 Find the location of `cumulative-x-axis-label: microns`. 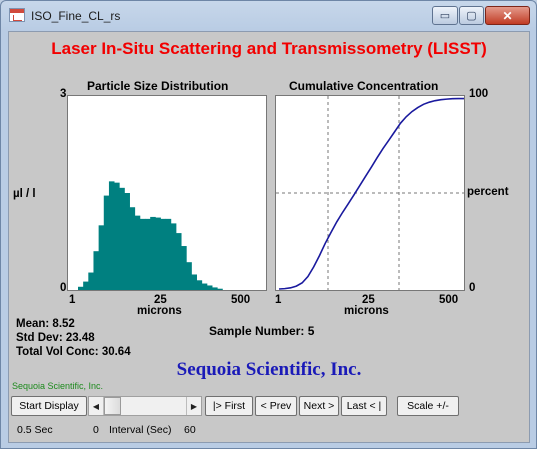

cumulative-x-axis-label: microns is located at coordinates (366, 311).